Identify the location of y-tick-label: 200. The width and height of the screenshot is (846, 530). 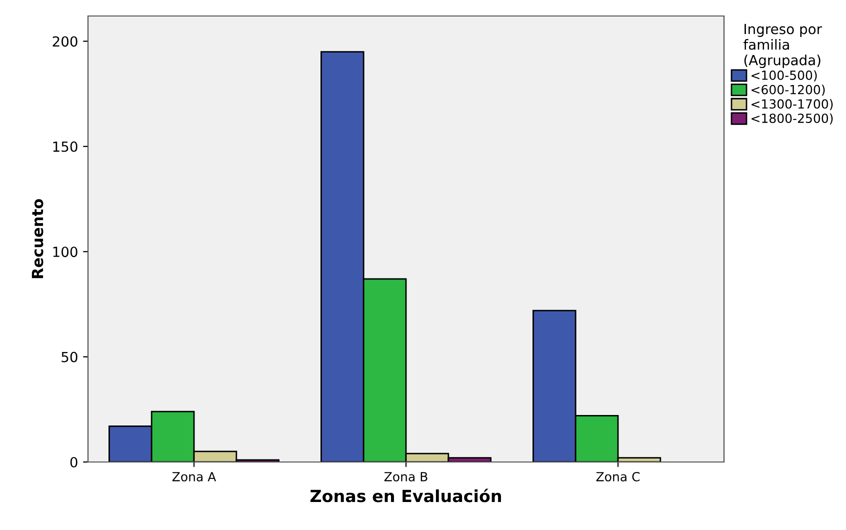
(65, 41).